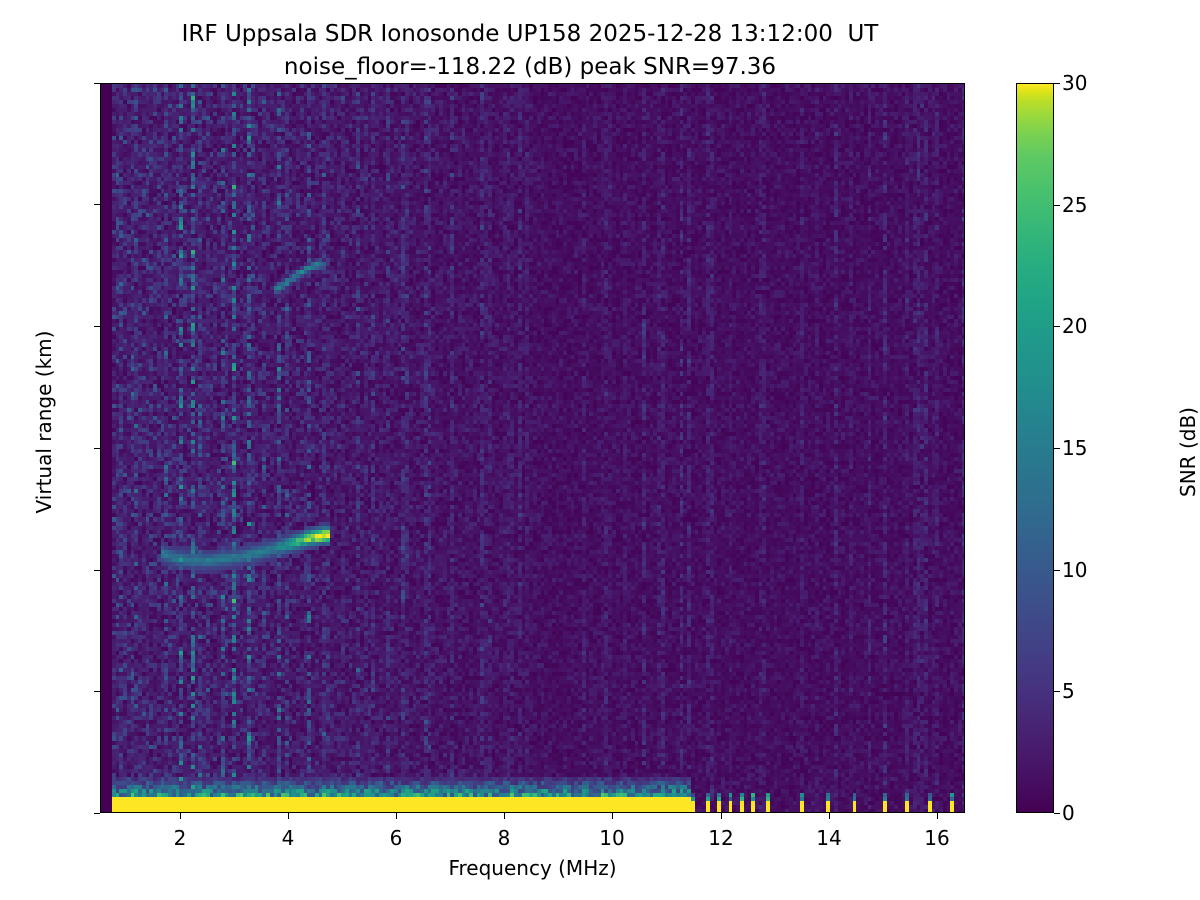 The height and width of the screenshot is (900, 1200). What do you see at coordinates (1068, 813) in the screenshot?
I see `c-ticklabel-0: 0` at bounding box center [1068, 813].